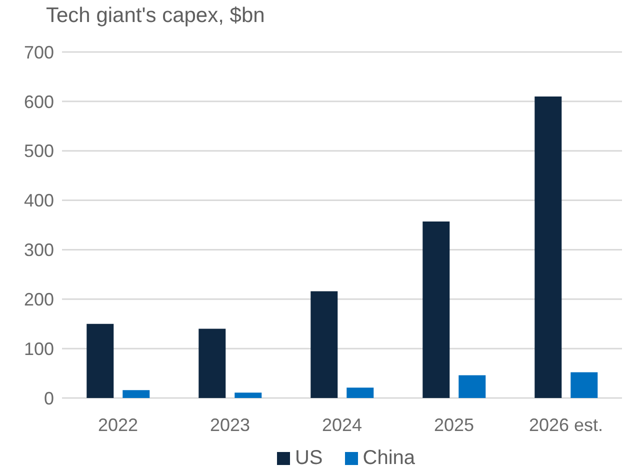 This screenshot has height=472, width=630. Describe the element at coordinates (49, 398) in the screenshot. I see `y-tick-label: 0` at that location.